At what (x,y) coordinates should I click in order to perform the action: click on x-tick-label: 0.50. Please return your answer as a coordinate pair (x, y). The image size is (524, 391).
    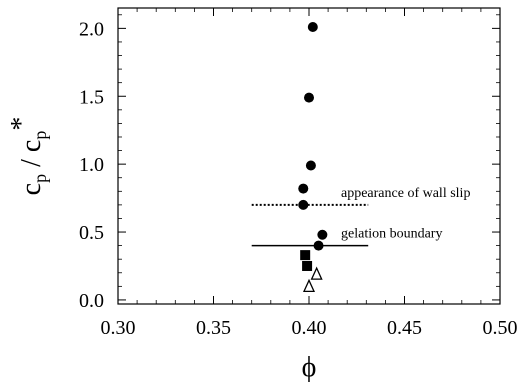
    Looking at the image, I should click on (500, 328).